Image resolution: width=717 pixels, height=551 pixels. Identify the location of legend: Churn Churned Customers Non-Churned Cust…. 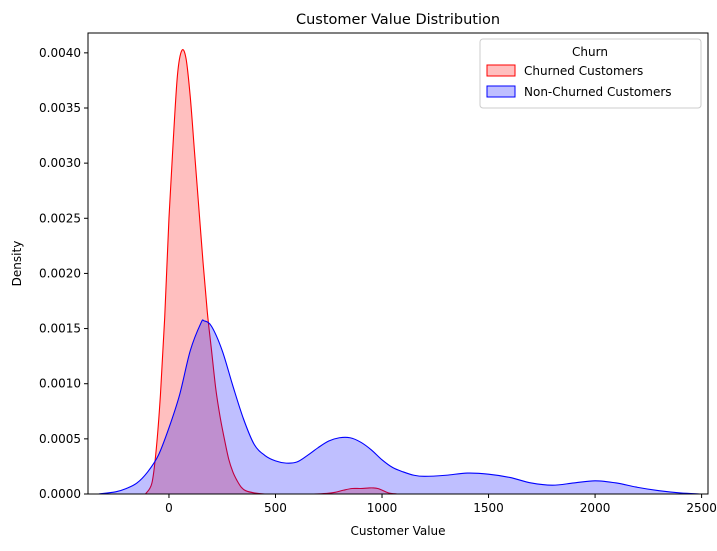
(590, 73).